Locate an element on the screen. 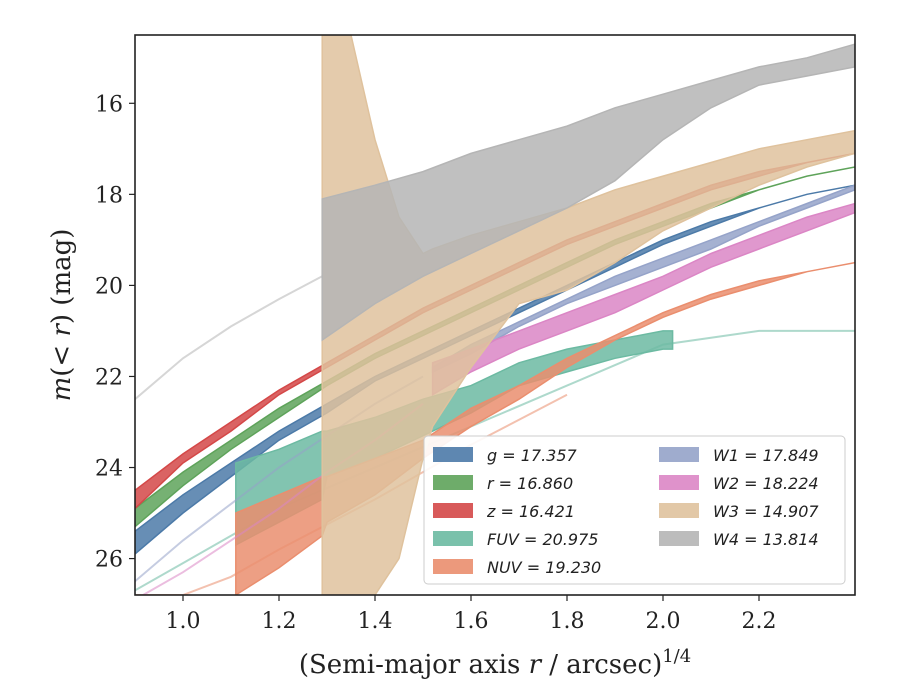 The width and height of the screenshot is (900, 700). legend-swatch-fuv is located at coordinates (453, 538).